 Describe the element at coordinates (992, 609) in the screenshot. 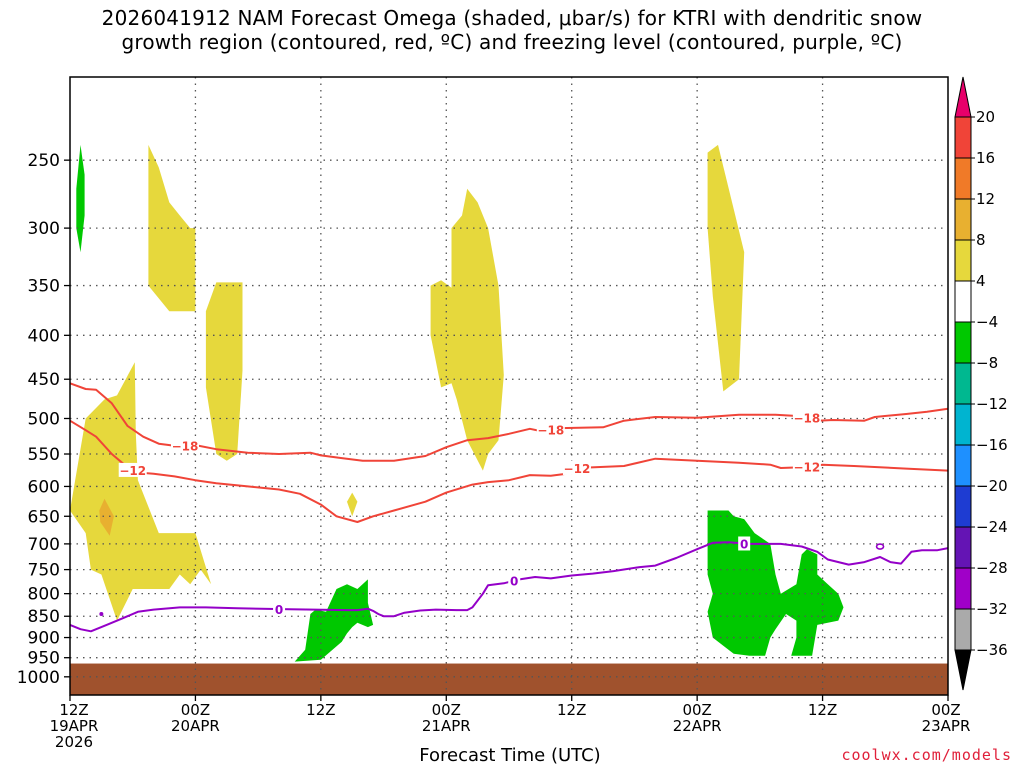

I see `colorbar-label-12: −32` at that location.